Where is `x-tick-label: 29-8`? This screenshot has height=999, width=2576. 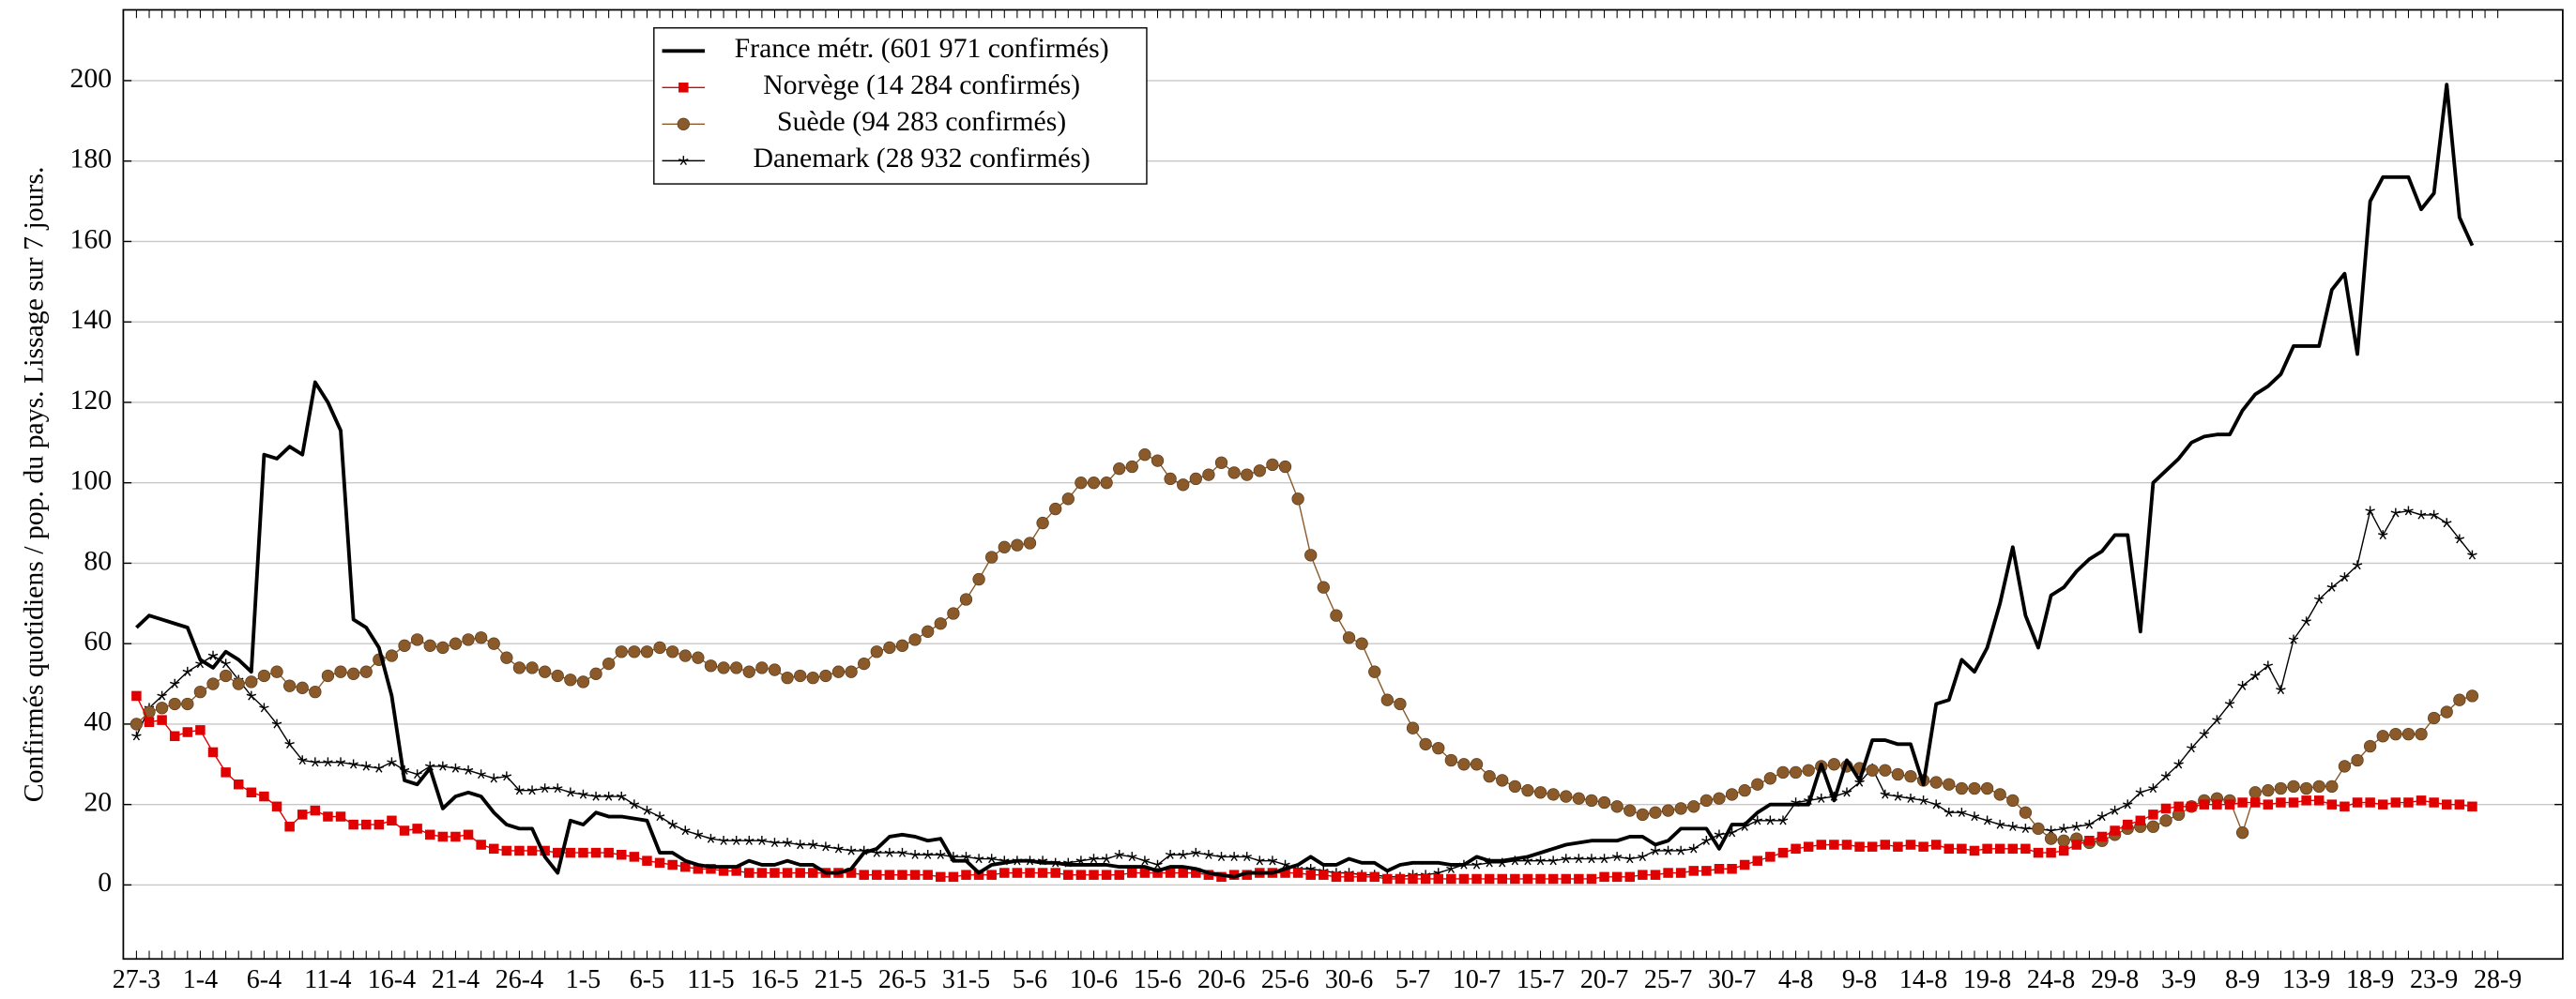 x-tick-label: 29-8 is located at coordinates (2115, 980).